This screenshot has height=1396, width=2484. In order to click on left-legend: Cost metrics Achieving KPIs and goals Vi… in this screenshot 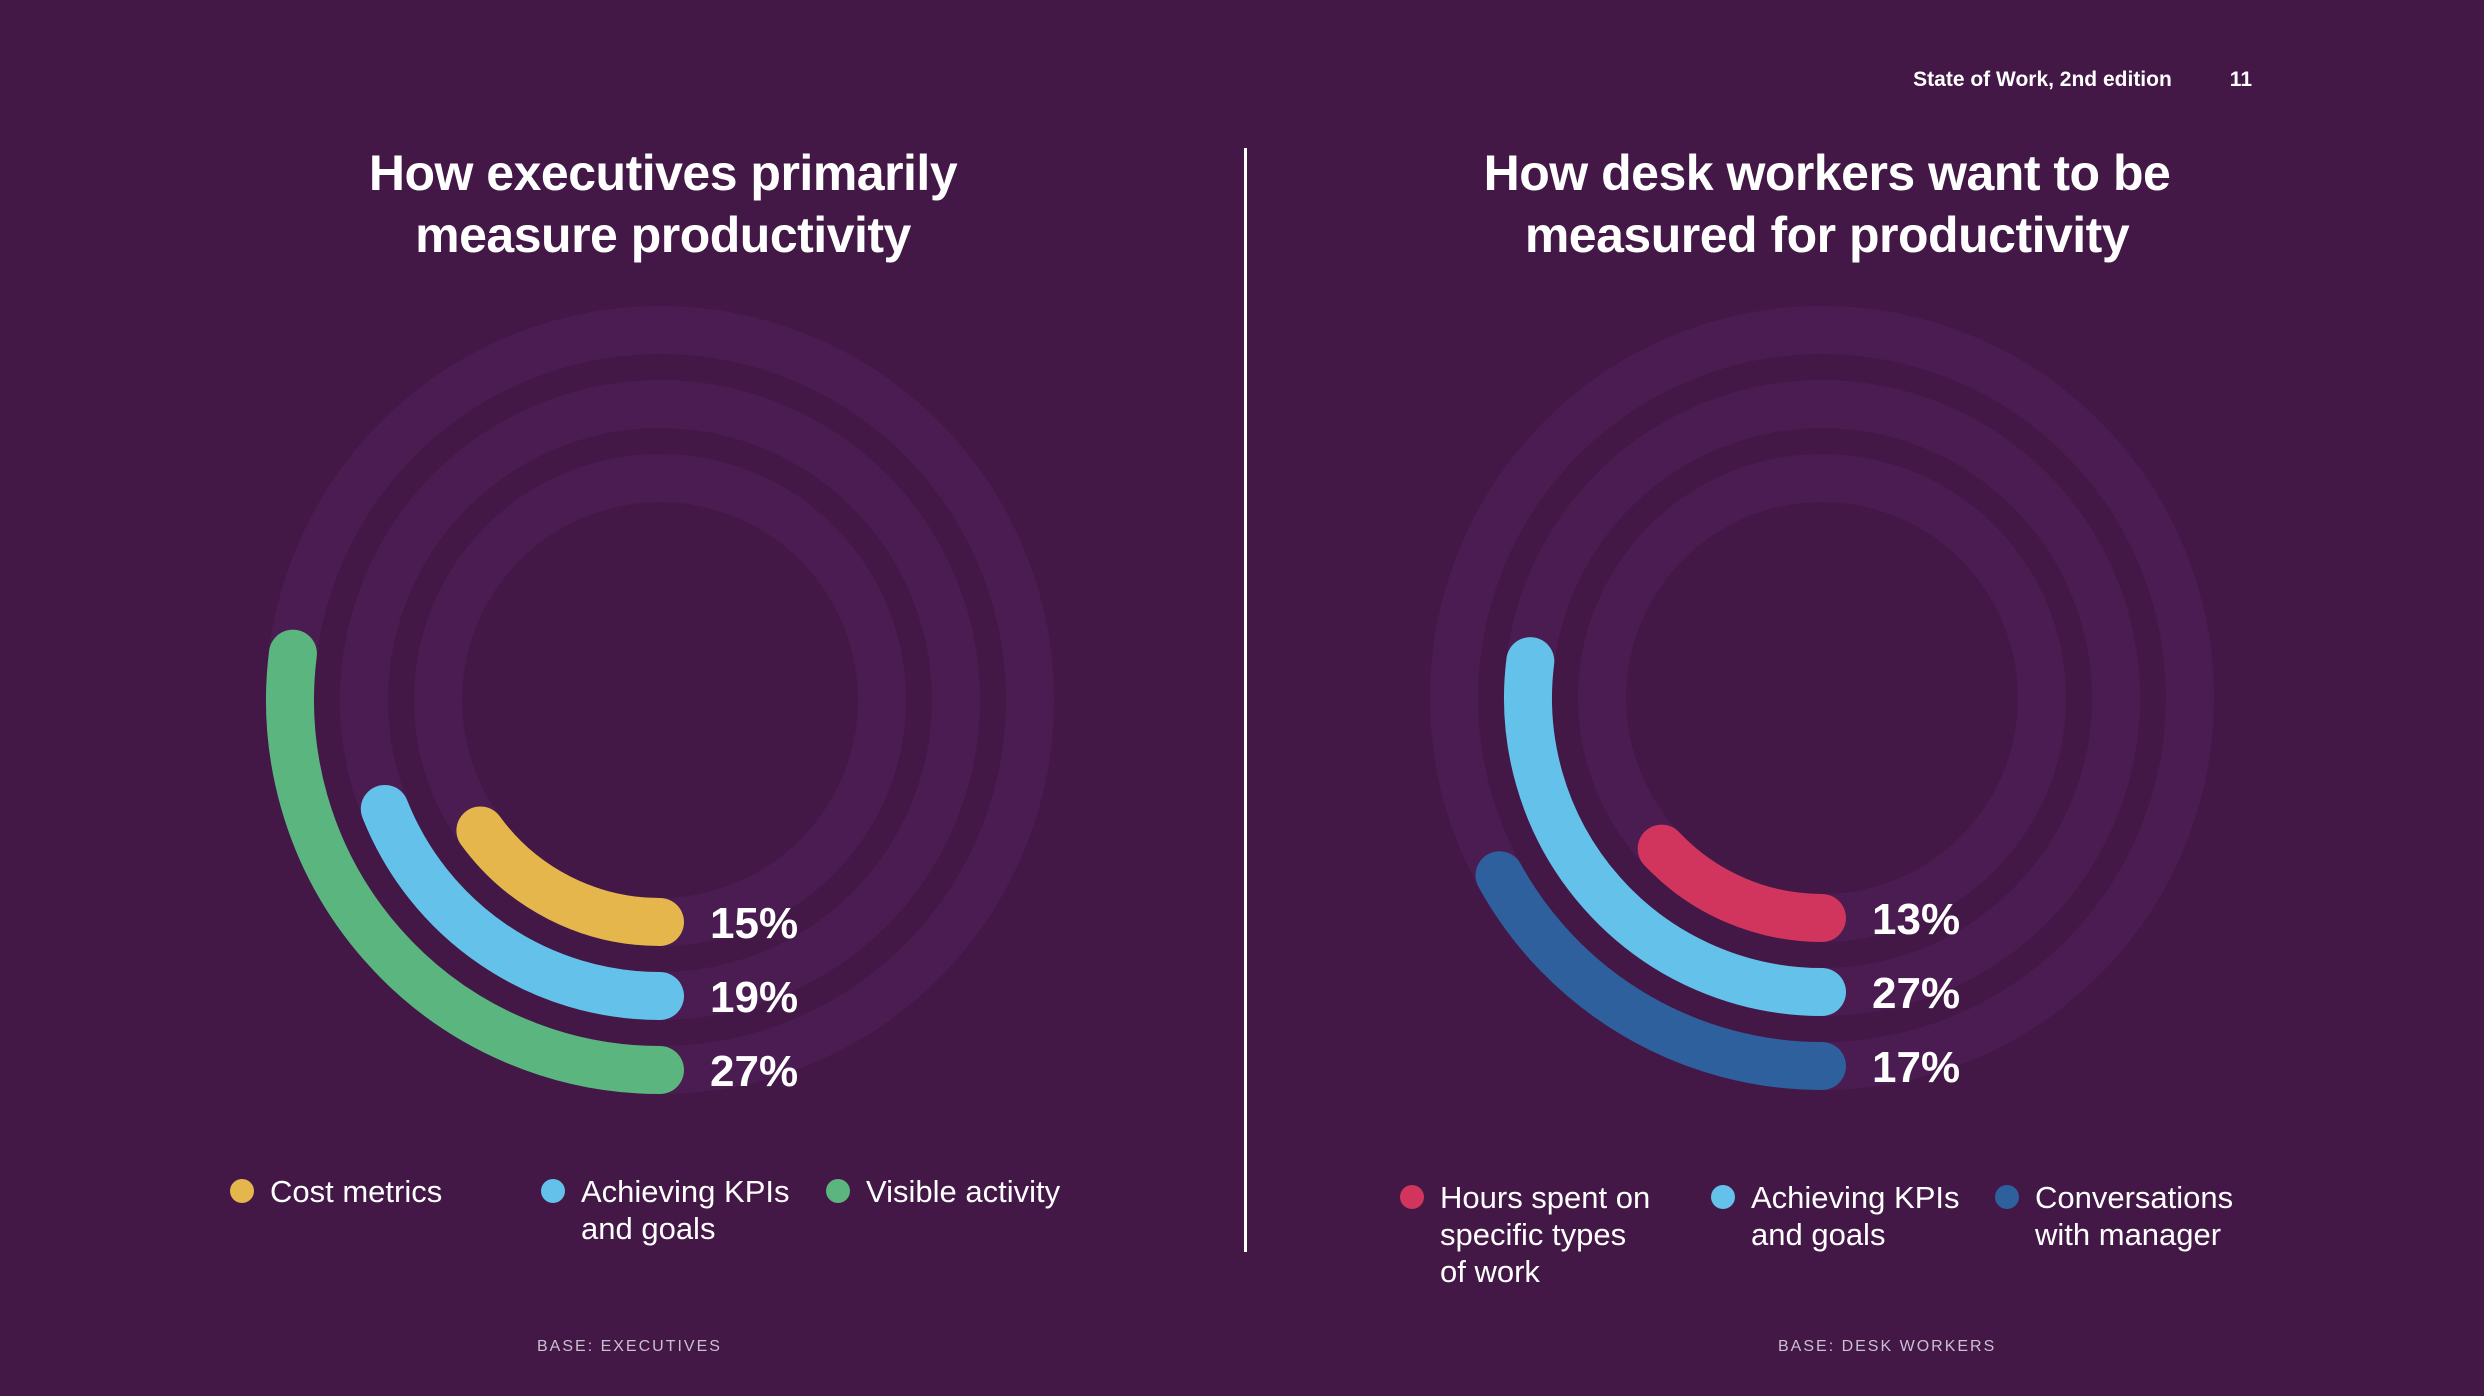, I will do `click(645, 1210)`.